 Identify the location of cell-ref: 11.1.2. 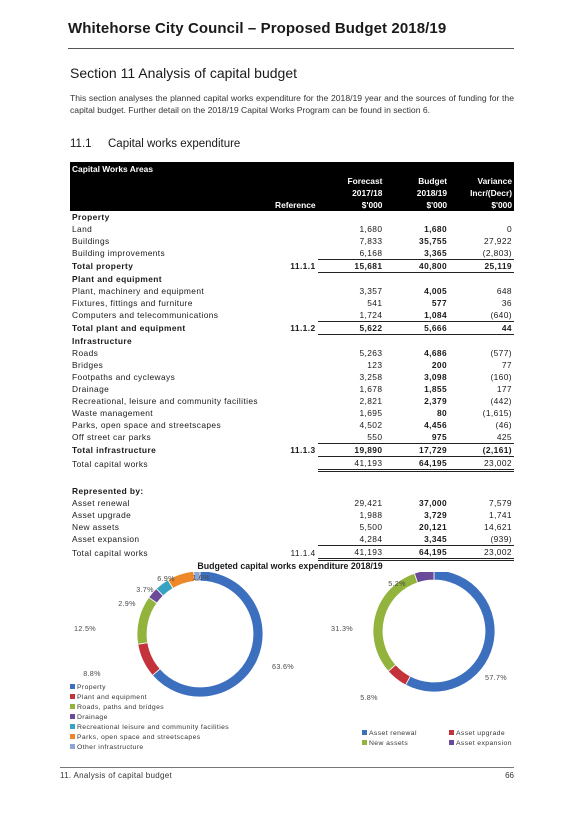
(303, 328).